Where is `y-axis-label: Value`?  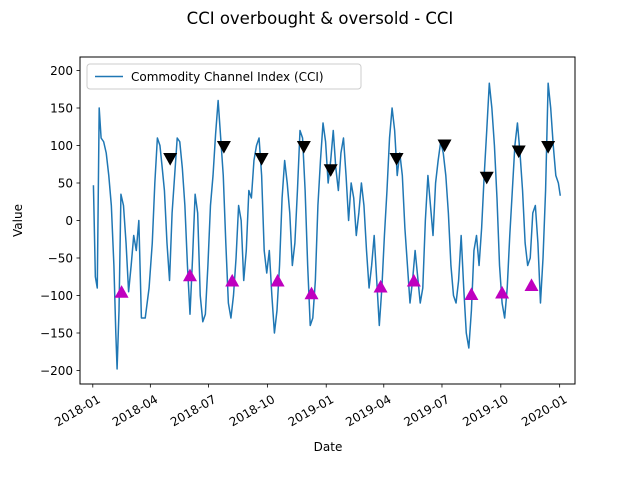
y-axis-label: Value is located at coordinates (18, 220).